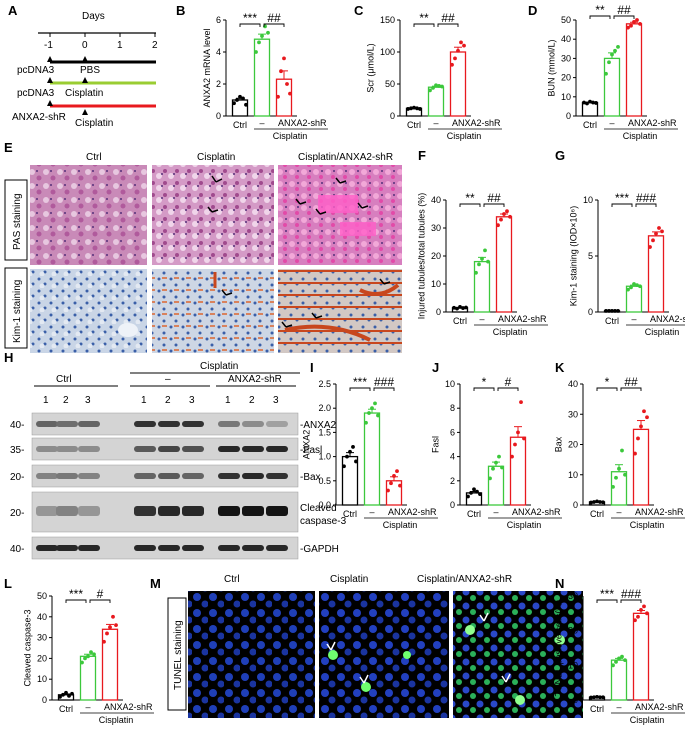 This screenshot has width=685, height=734. Describe the element at coordinates (252, 400) in the screenshot. I see `wb-lane-label: 2` at that location.